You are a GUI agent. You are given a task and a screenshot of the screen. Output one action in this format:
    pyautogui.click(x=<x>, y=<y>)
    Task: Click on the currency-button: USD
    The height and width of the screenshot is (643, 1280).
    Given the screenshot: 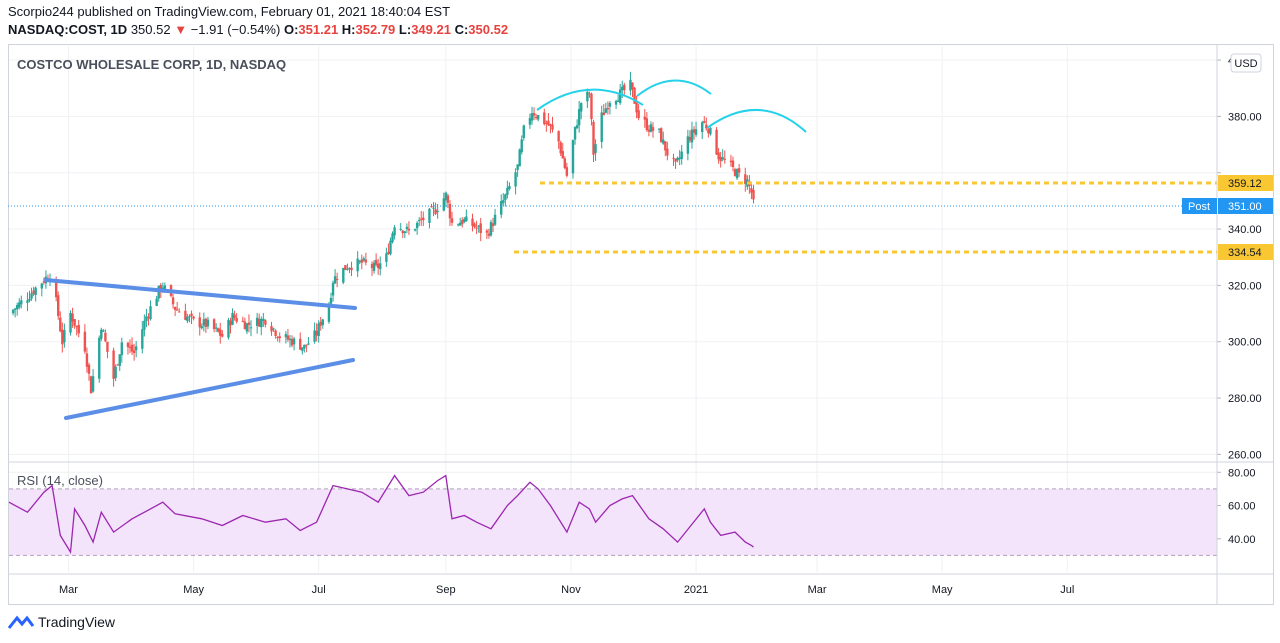 What is the action you would take?
    pyautogui.click(x=1246, y=63)
    